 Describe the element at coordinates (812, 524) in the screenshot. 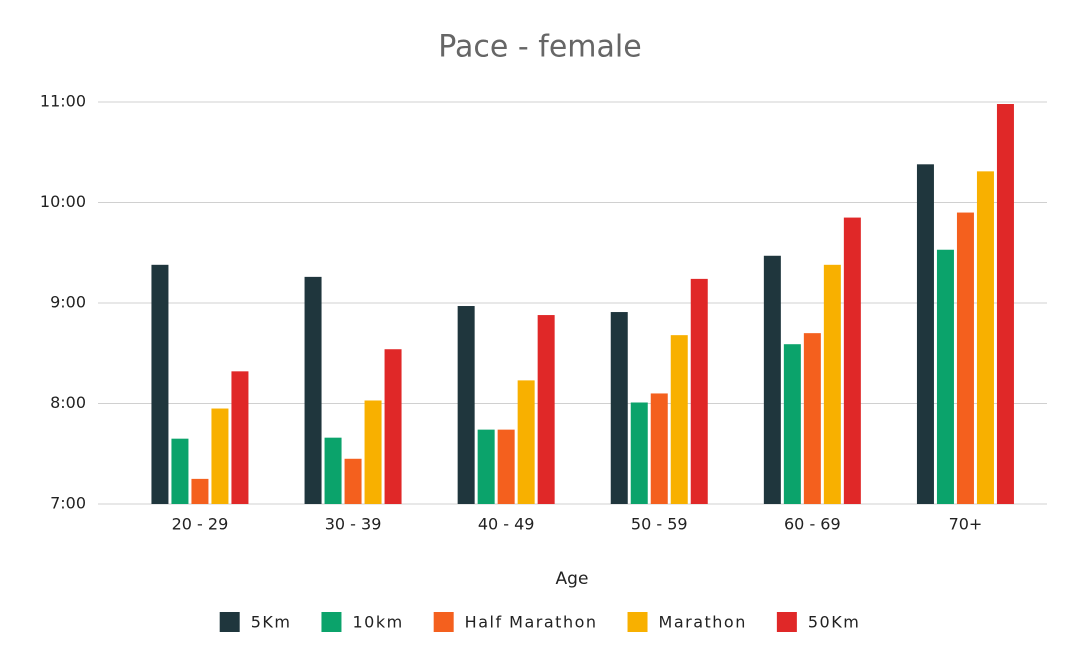

I see `x-tick-label: 60 - 69` at that location.